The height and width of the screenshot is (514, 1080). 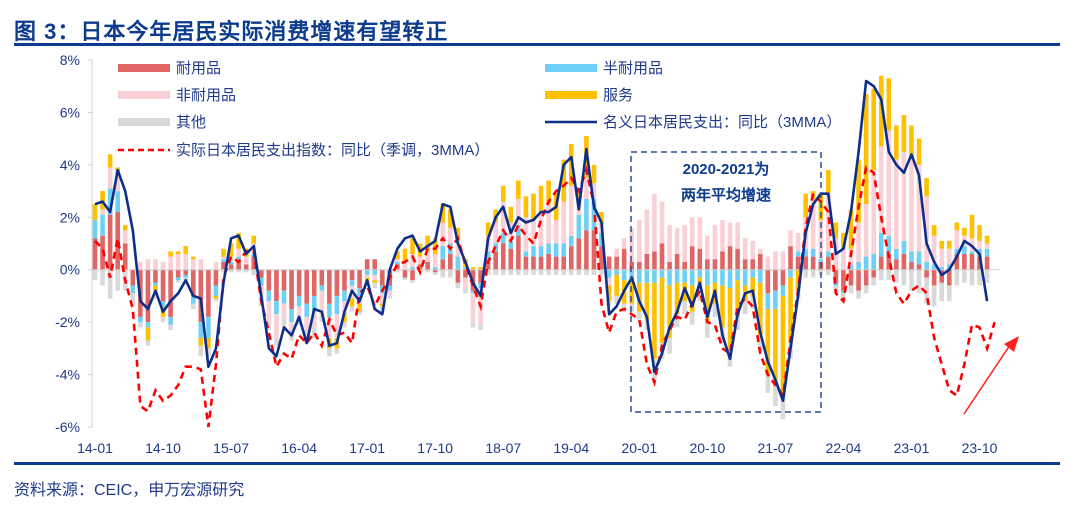 What do you see at coordinates (231, 31) in the screenshot?
I see `chart-title: 图 3：日本今年居民实际消费增速有望转正` at bounding box center [231, 31].